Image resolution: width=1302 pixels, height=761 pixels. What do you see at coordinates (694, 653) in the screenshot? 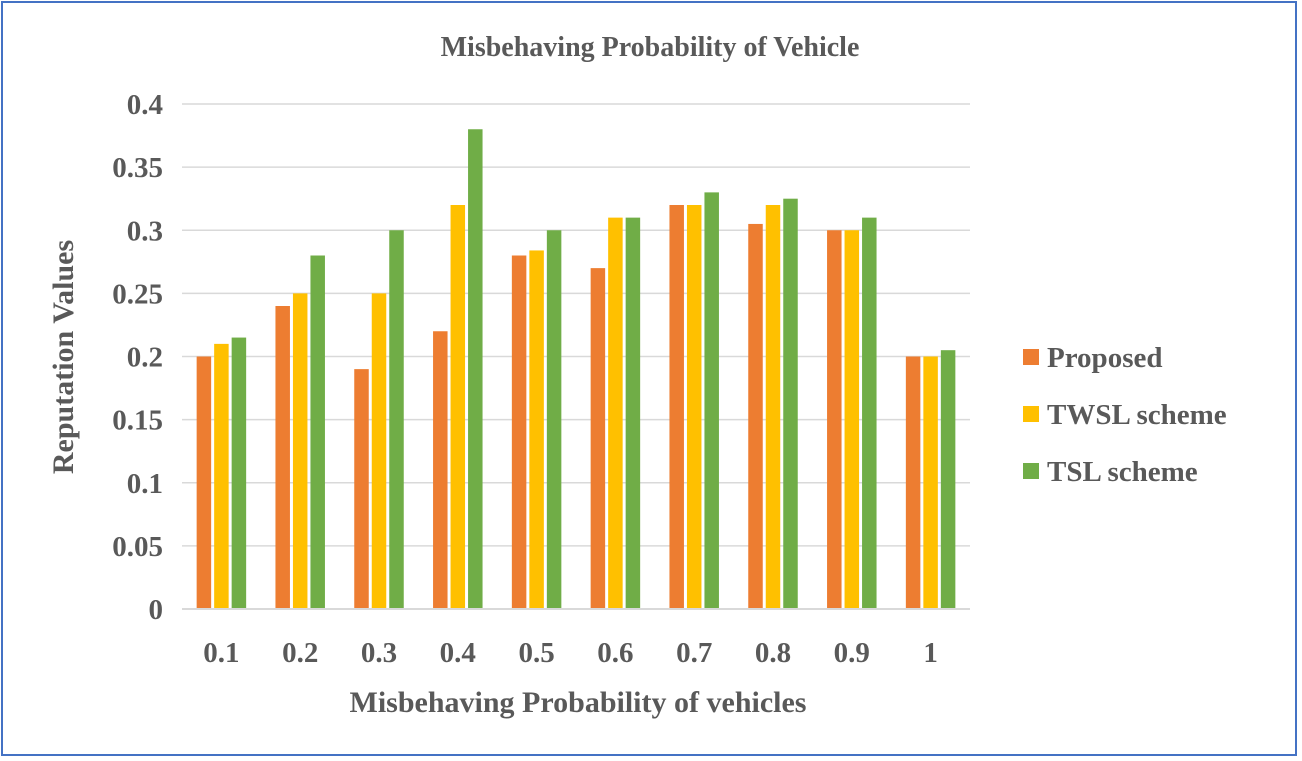
I see `x-tick-label: 0.7` at bounding box center [694, 653].